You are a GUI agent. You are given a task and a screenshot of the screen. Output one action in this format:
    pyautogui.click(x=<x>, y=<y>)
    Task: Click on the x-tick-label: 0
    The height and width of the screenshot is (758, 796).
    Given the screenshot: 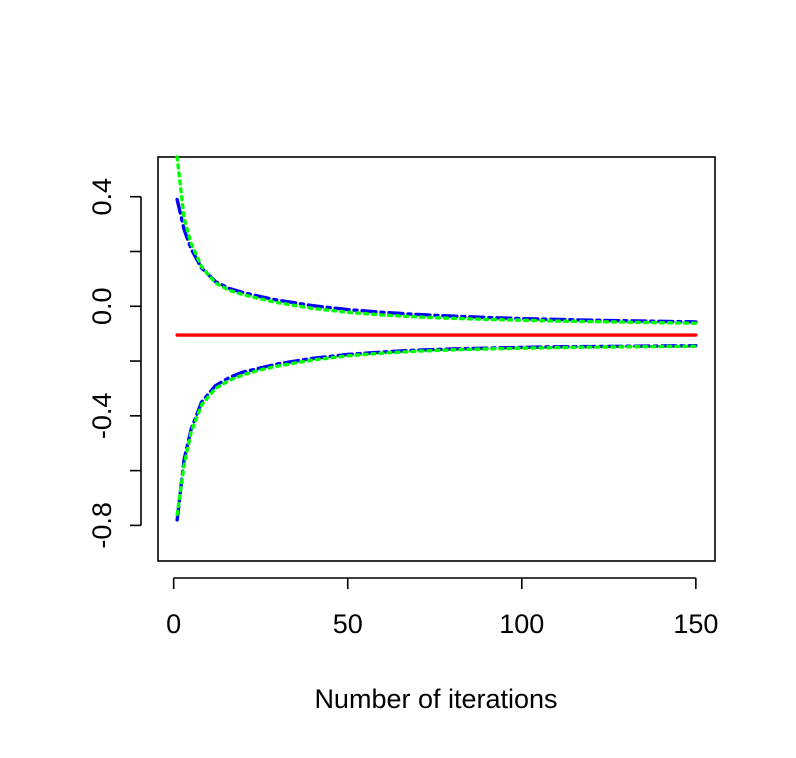 What is the action you would take?
    pyautogui.click(x=173, y=624)
    